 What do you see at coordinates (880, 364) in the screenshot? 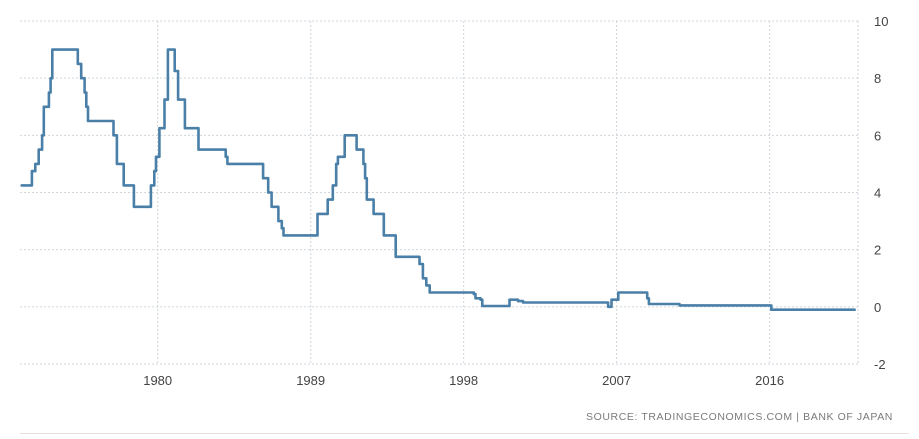
I see `y-tick-label: -2` at bounding box center [880, 364].